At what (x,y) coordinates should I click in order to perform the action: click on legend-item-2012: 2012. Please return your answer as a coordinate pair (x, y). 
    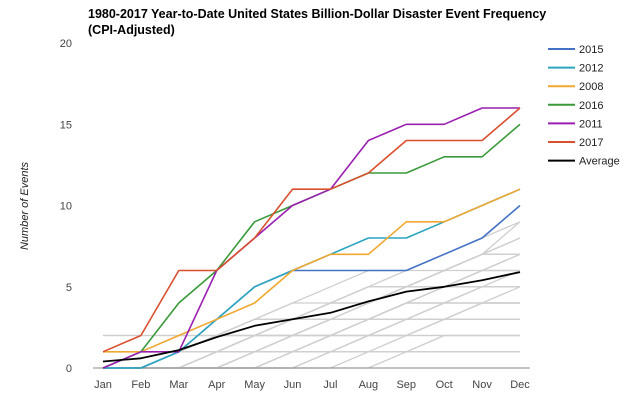
    Looking at the image, I should click on (575, 69).